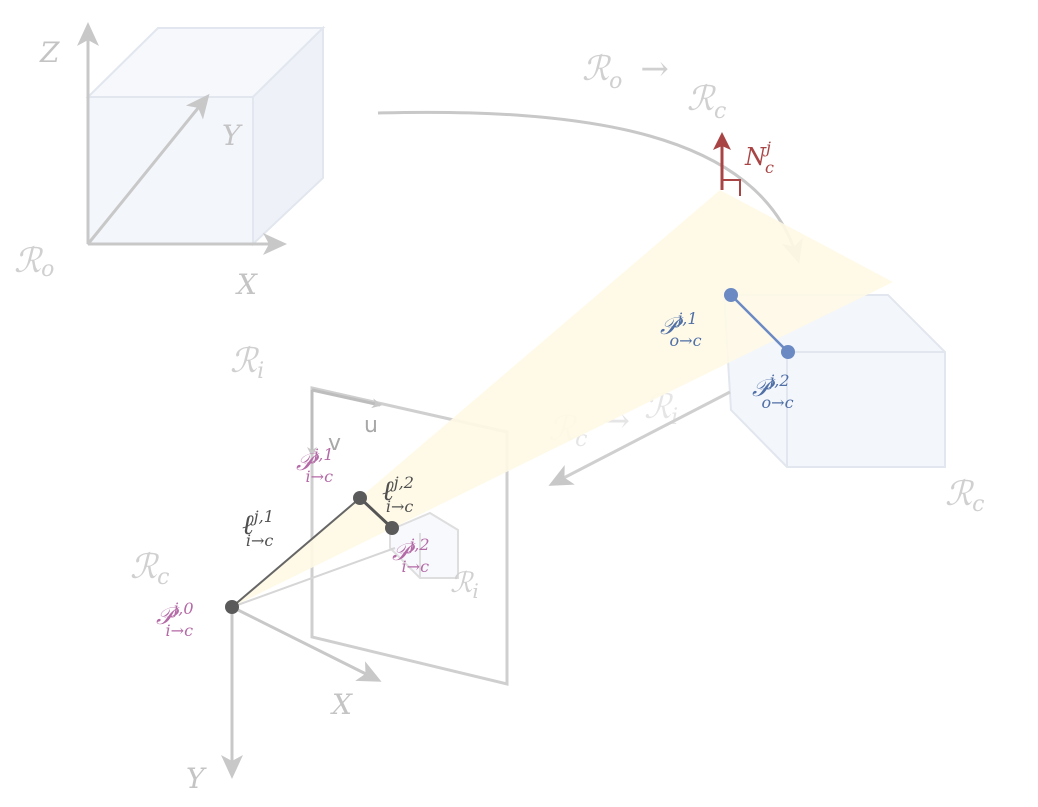  What do you see at coordinates (341, 704) in the screenshot?
I see `camera-x-label: X` at bounding box center [341, 704].